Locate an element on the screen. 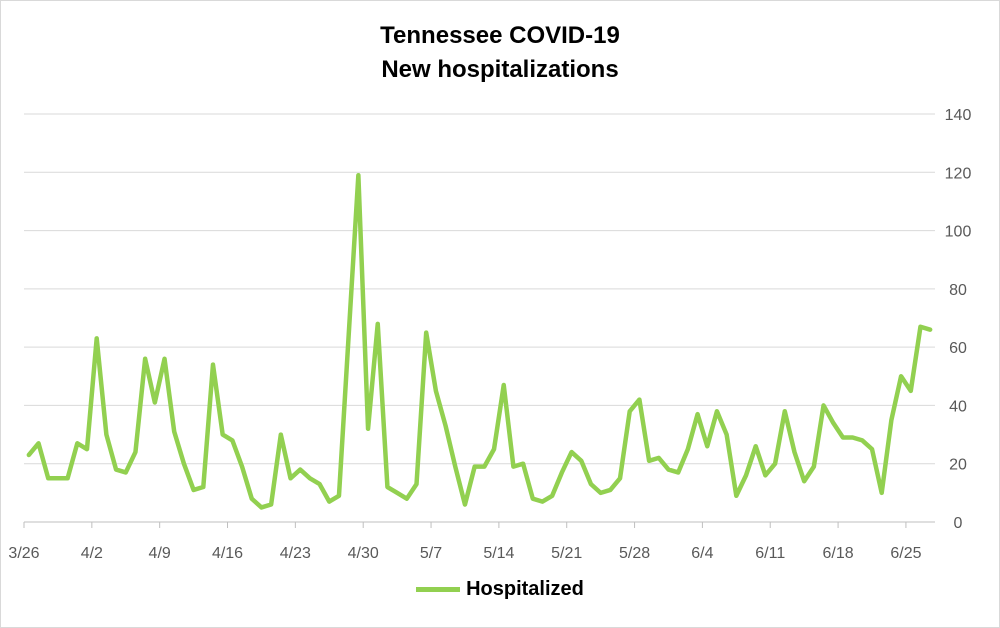 Image resolution: width=1000 pixels, height=628 pixels. x-tick-label-3: 4/16 is located at coordinates (227, 553).